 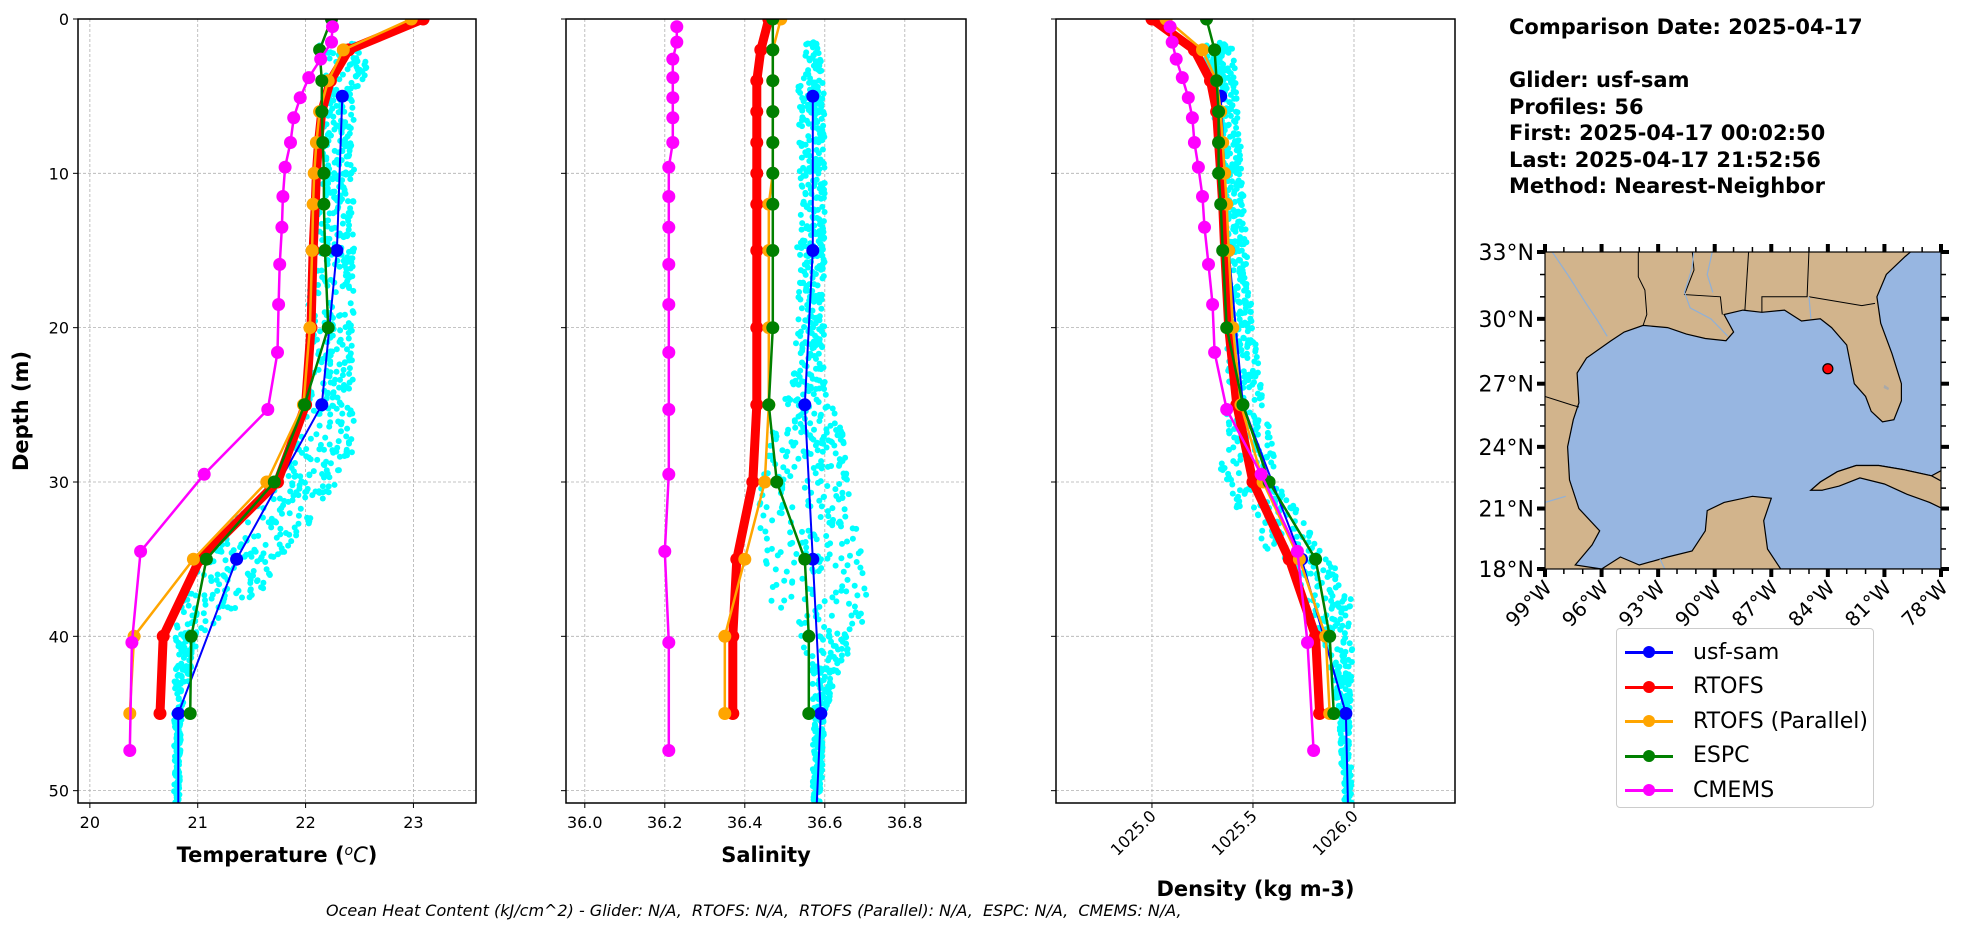 What do you see at coordinates (766, 855) in the screenshot?
I see `x-axis-label: Salinity` at bounding box center [766, 855].